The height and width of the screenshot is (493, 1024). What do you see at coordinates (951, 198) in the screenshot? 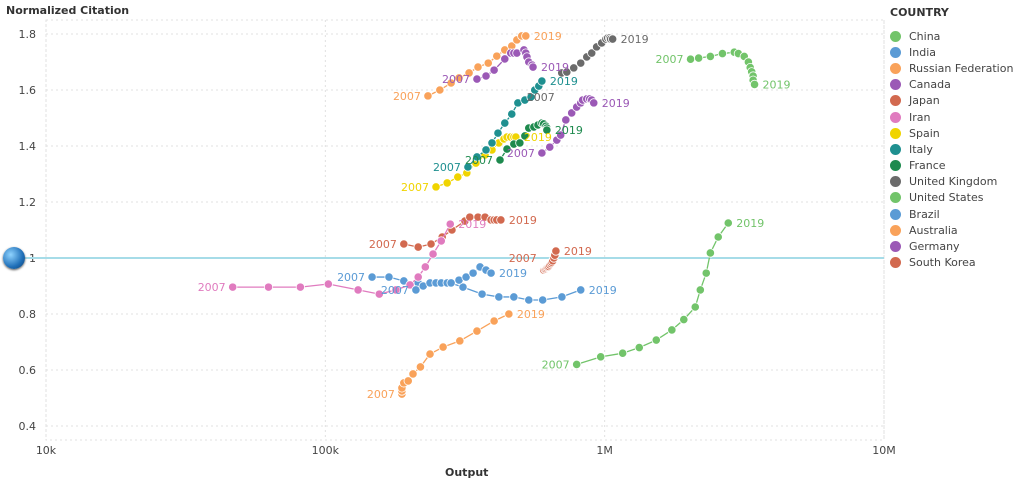
I see `legend-item: United States` at bounding box center [951, 198].